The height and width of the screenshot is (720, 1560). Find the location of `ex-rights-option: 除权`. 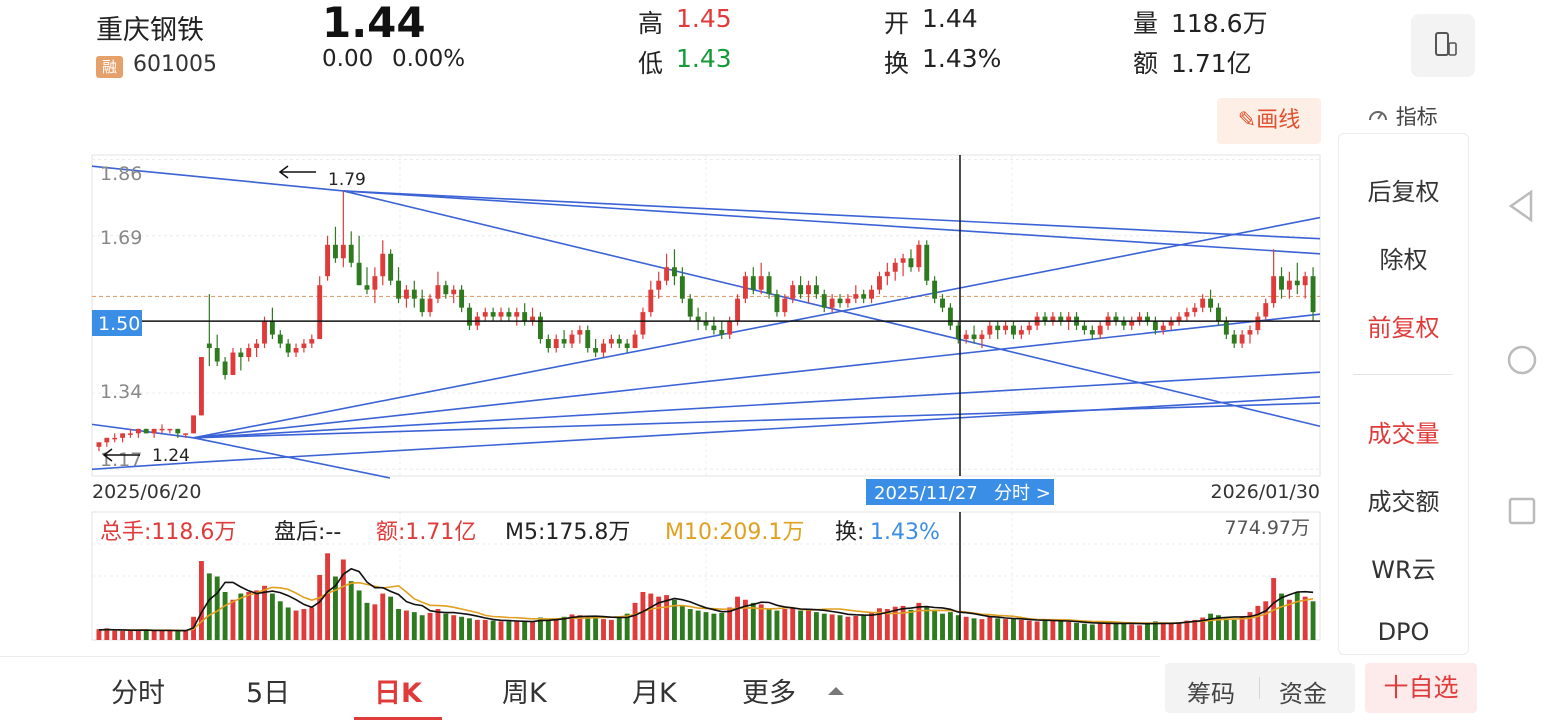

ex-rights-option: 除权 is located at coordinates (1403, 260).